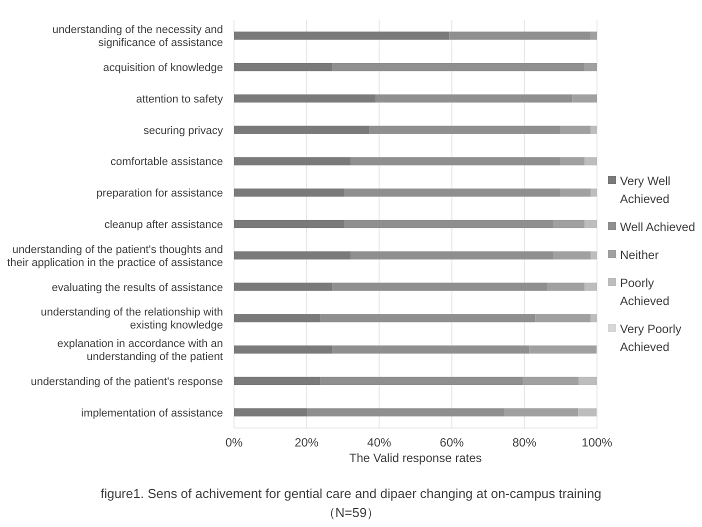 The image size is (702, 527). Describe the element at coordinates (639, 255) in the screenshot. I see `legend-label: Neither` at that location.